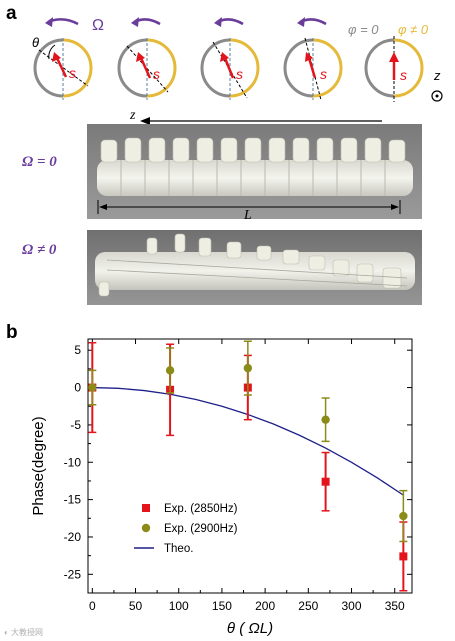 Image resolution: width=455 pixels, height=641 pixels. I want to click on y-tick-label: -15, so click(73, 500).